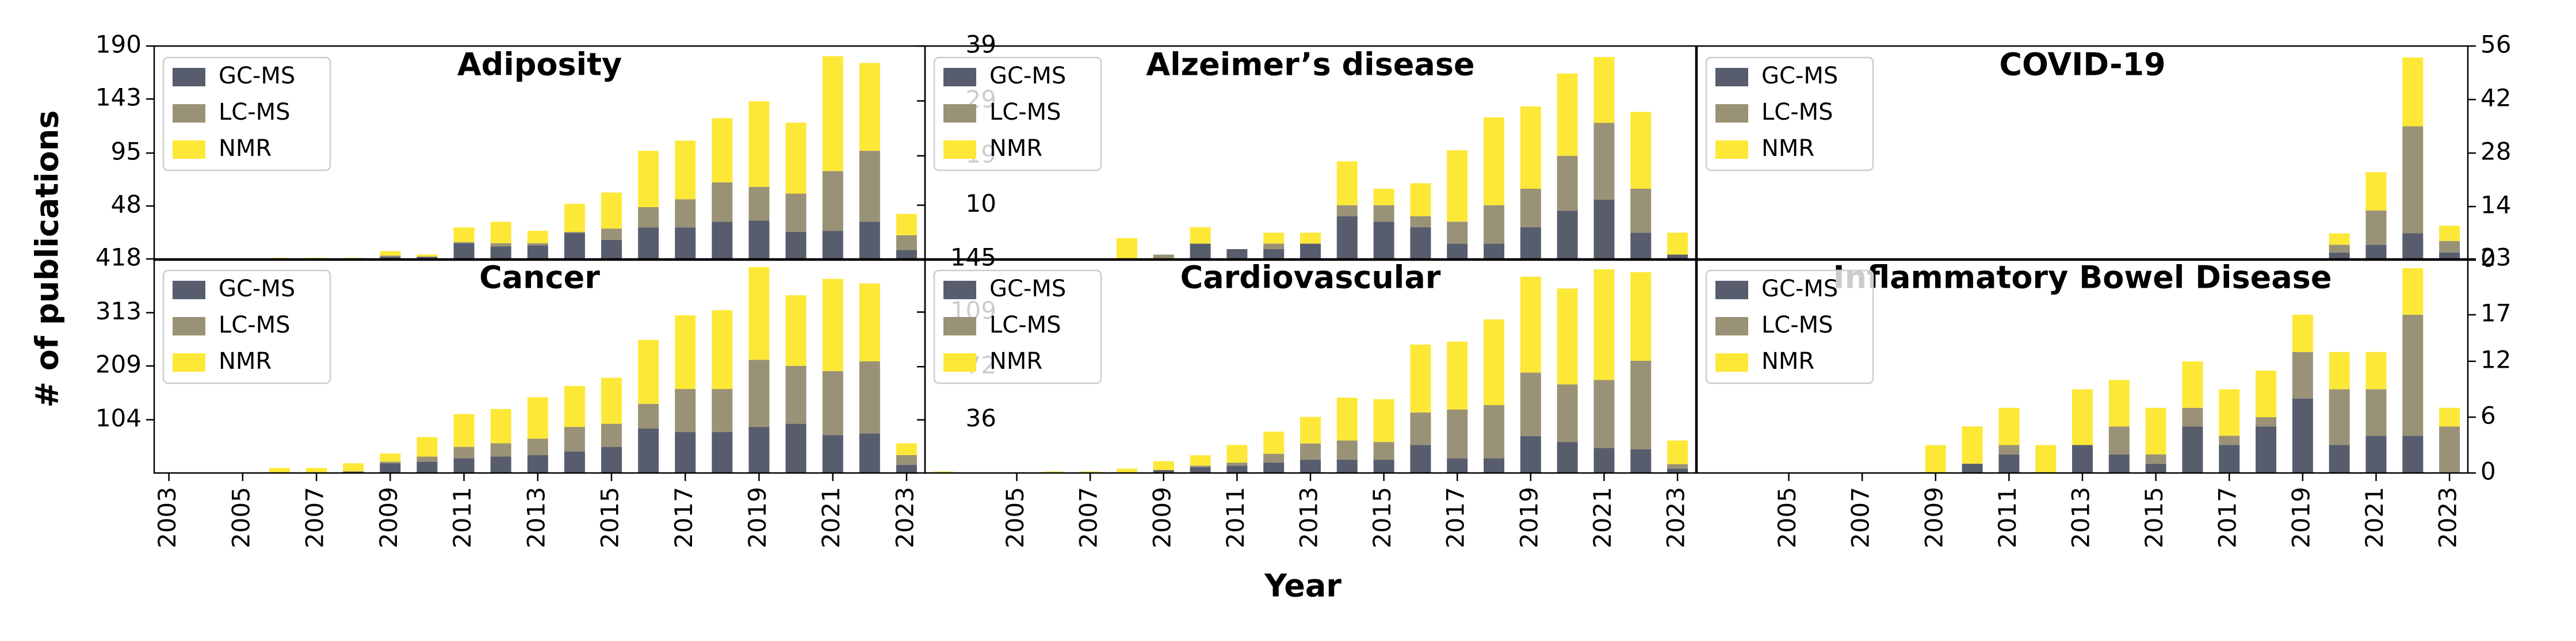 The image size is (2576, 641). I want to click on legend-label: NMR, so click(1787, 148).